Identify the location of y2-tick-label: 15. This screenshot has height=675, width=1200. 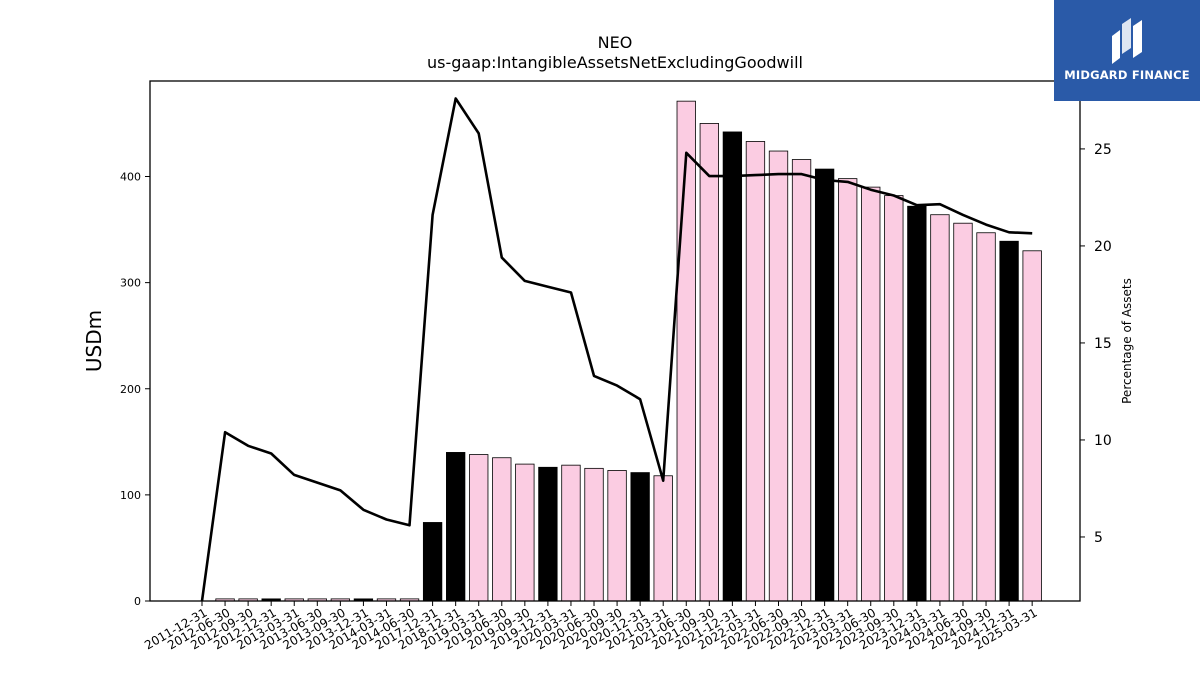
(1103, 344).